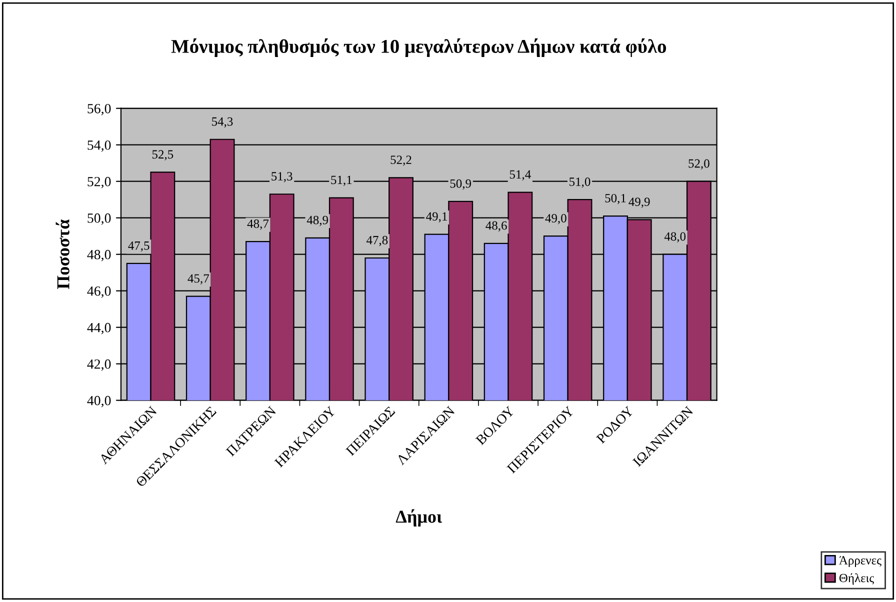 The height and width of the screenshot is (602, 896). What do you see at coordinates (856, 579) in the screenshot?
I see `legend-label: Θήλεις` at bounding box center [856, 579].